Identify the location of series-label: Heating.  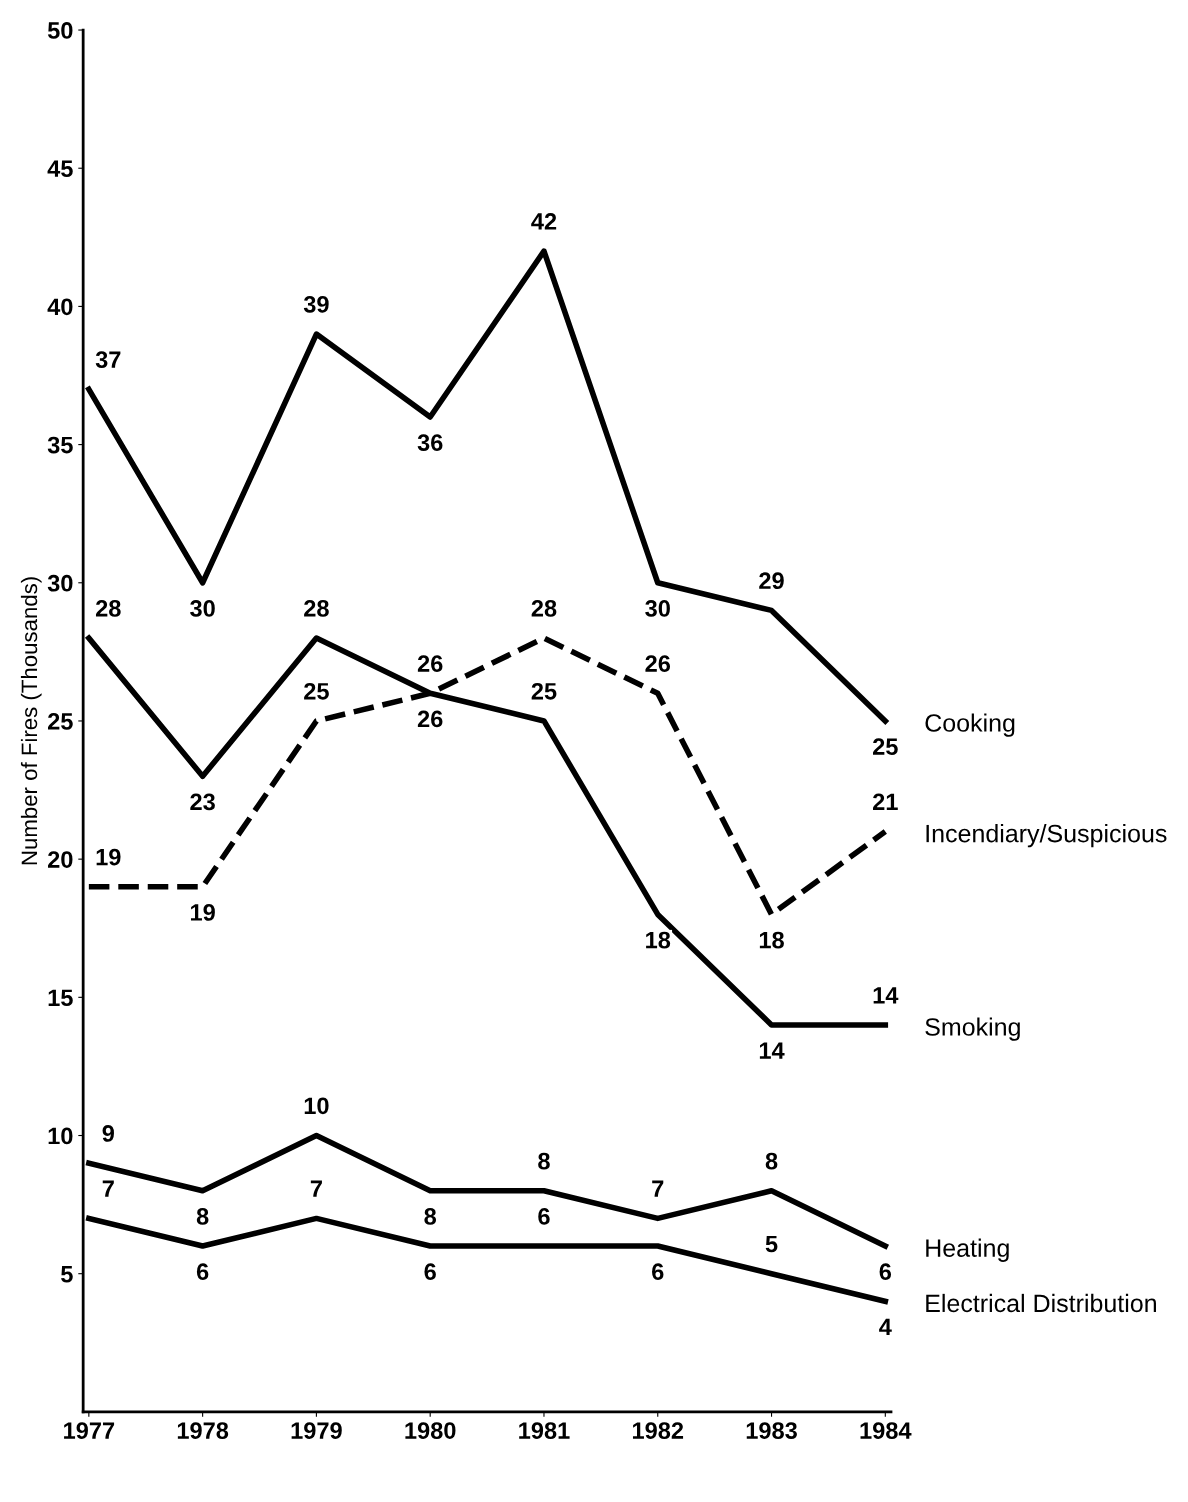
(967, 1250).